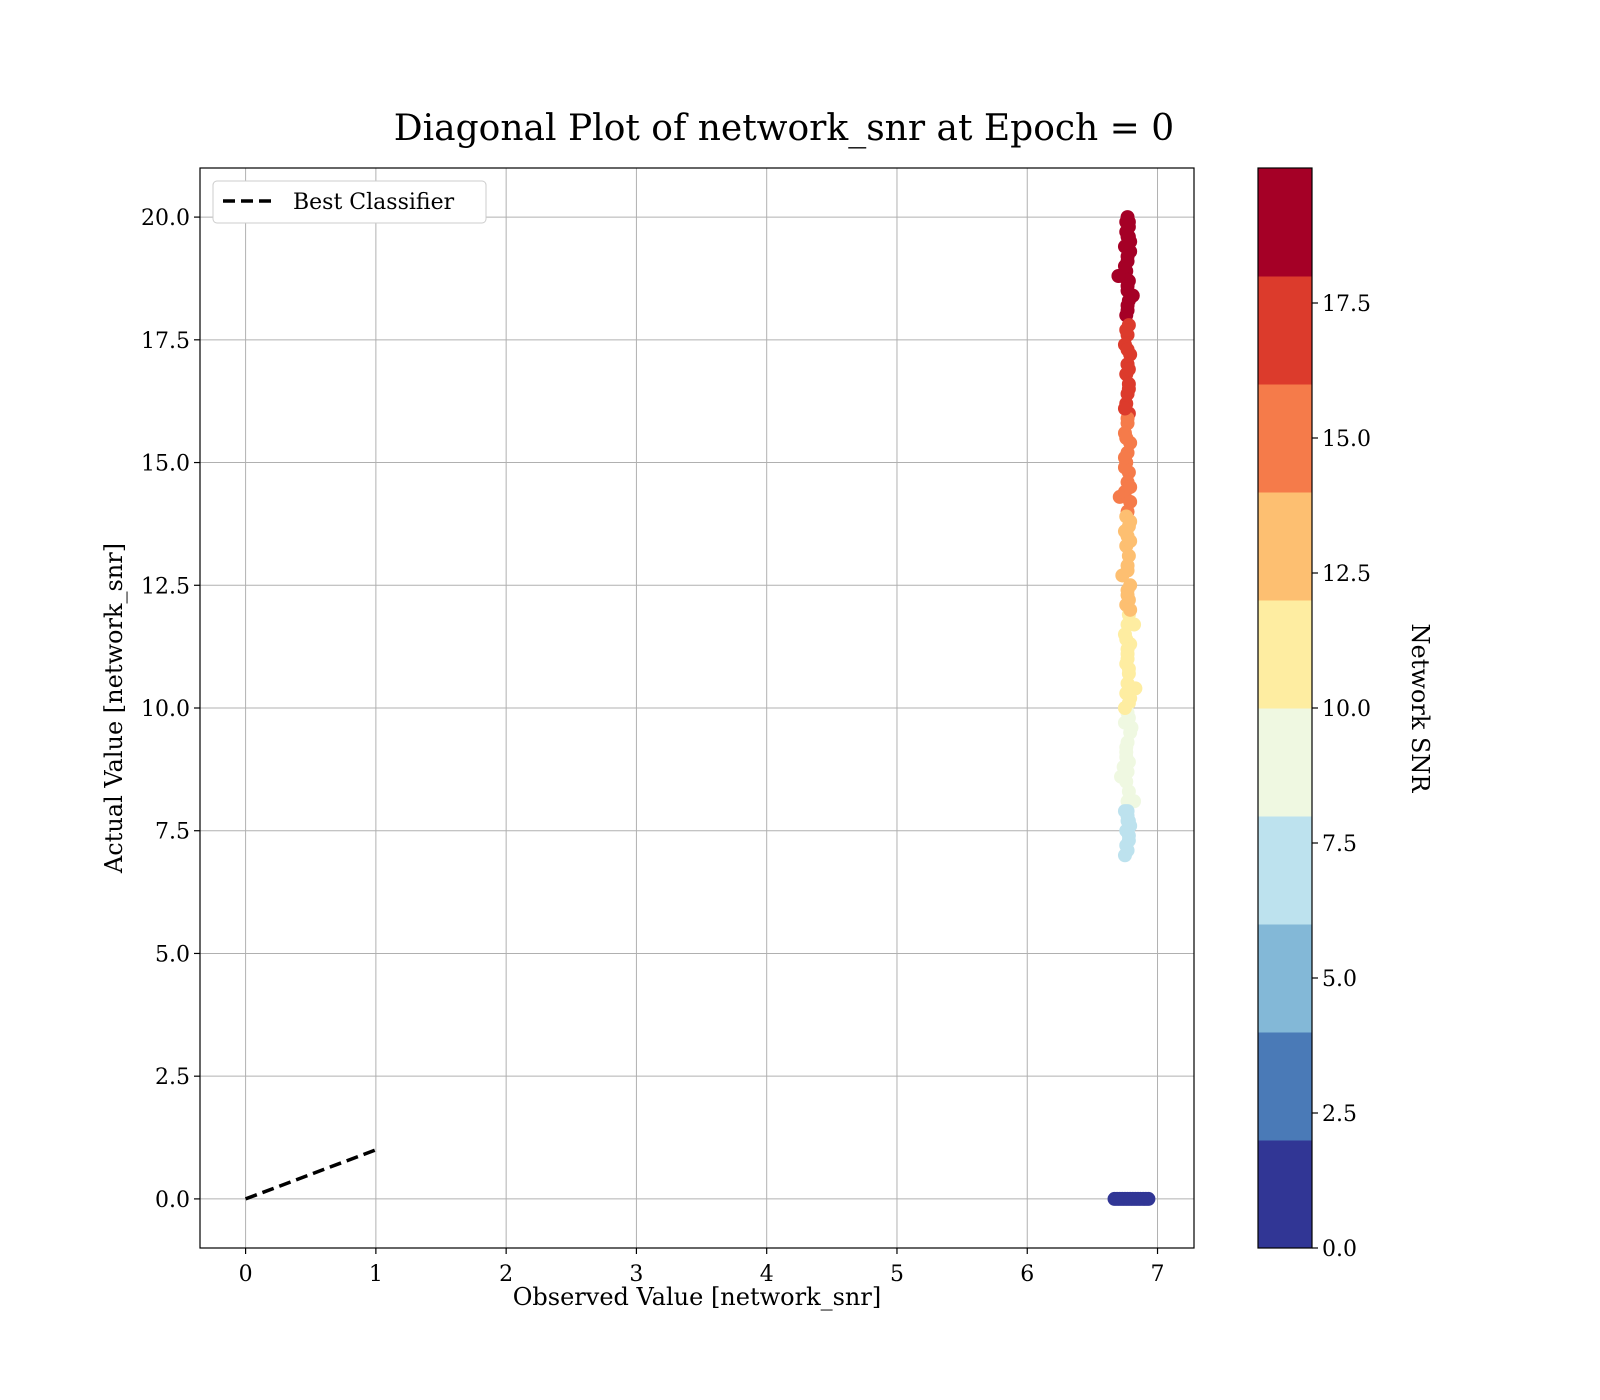 The image size is (1600, 1400). I want to click on legend-label: Best Classifier, so click(374, 202).